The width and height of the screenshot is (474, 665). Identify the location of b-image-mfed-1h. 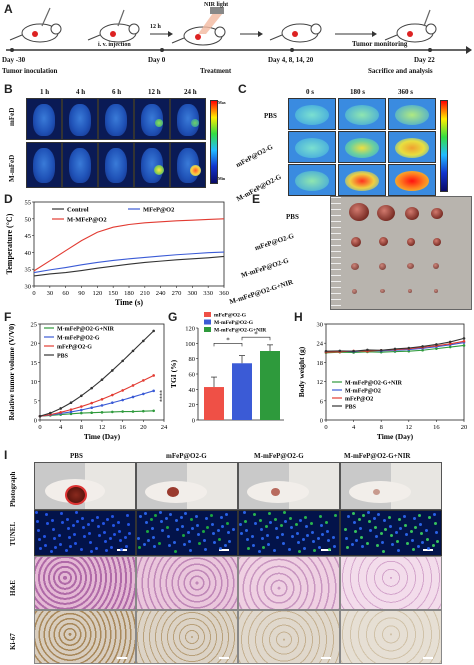
(44, 119).